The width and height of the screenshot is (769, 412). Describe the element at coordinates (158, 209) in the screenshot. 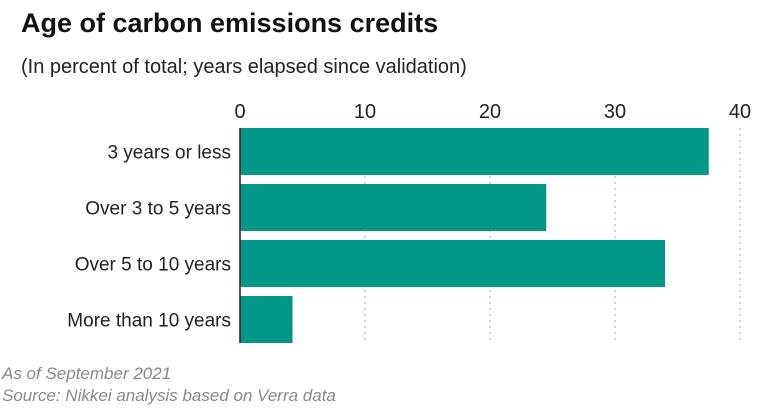

I see `category-label-2: Over 3 to 5 years` at that location.